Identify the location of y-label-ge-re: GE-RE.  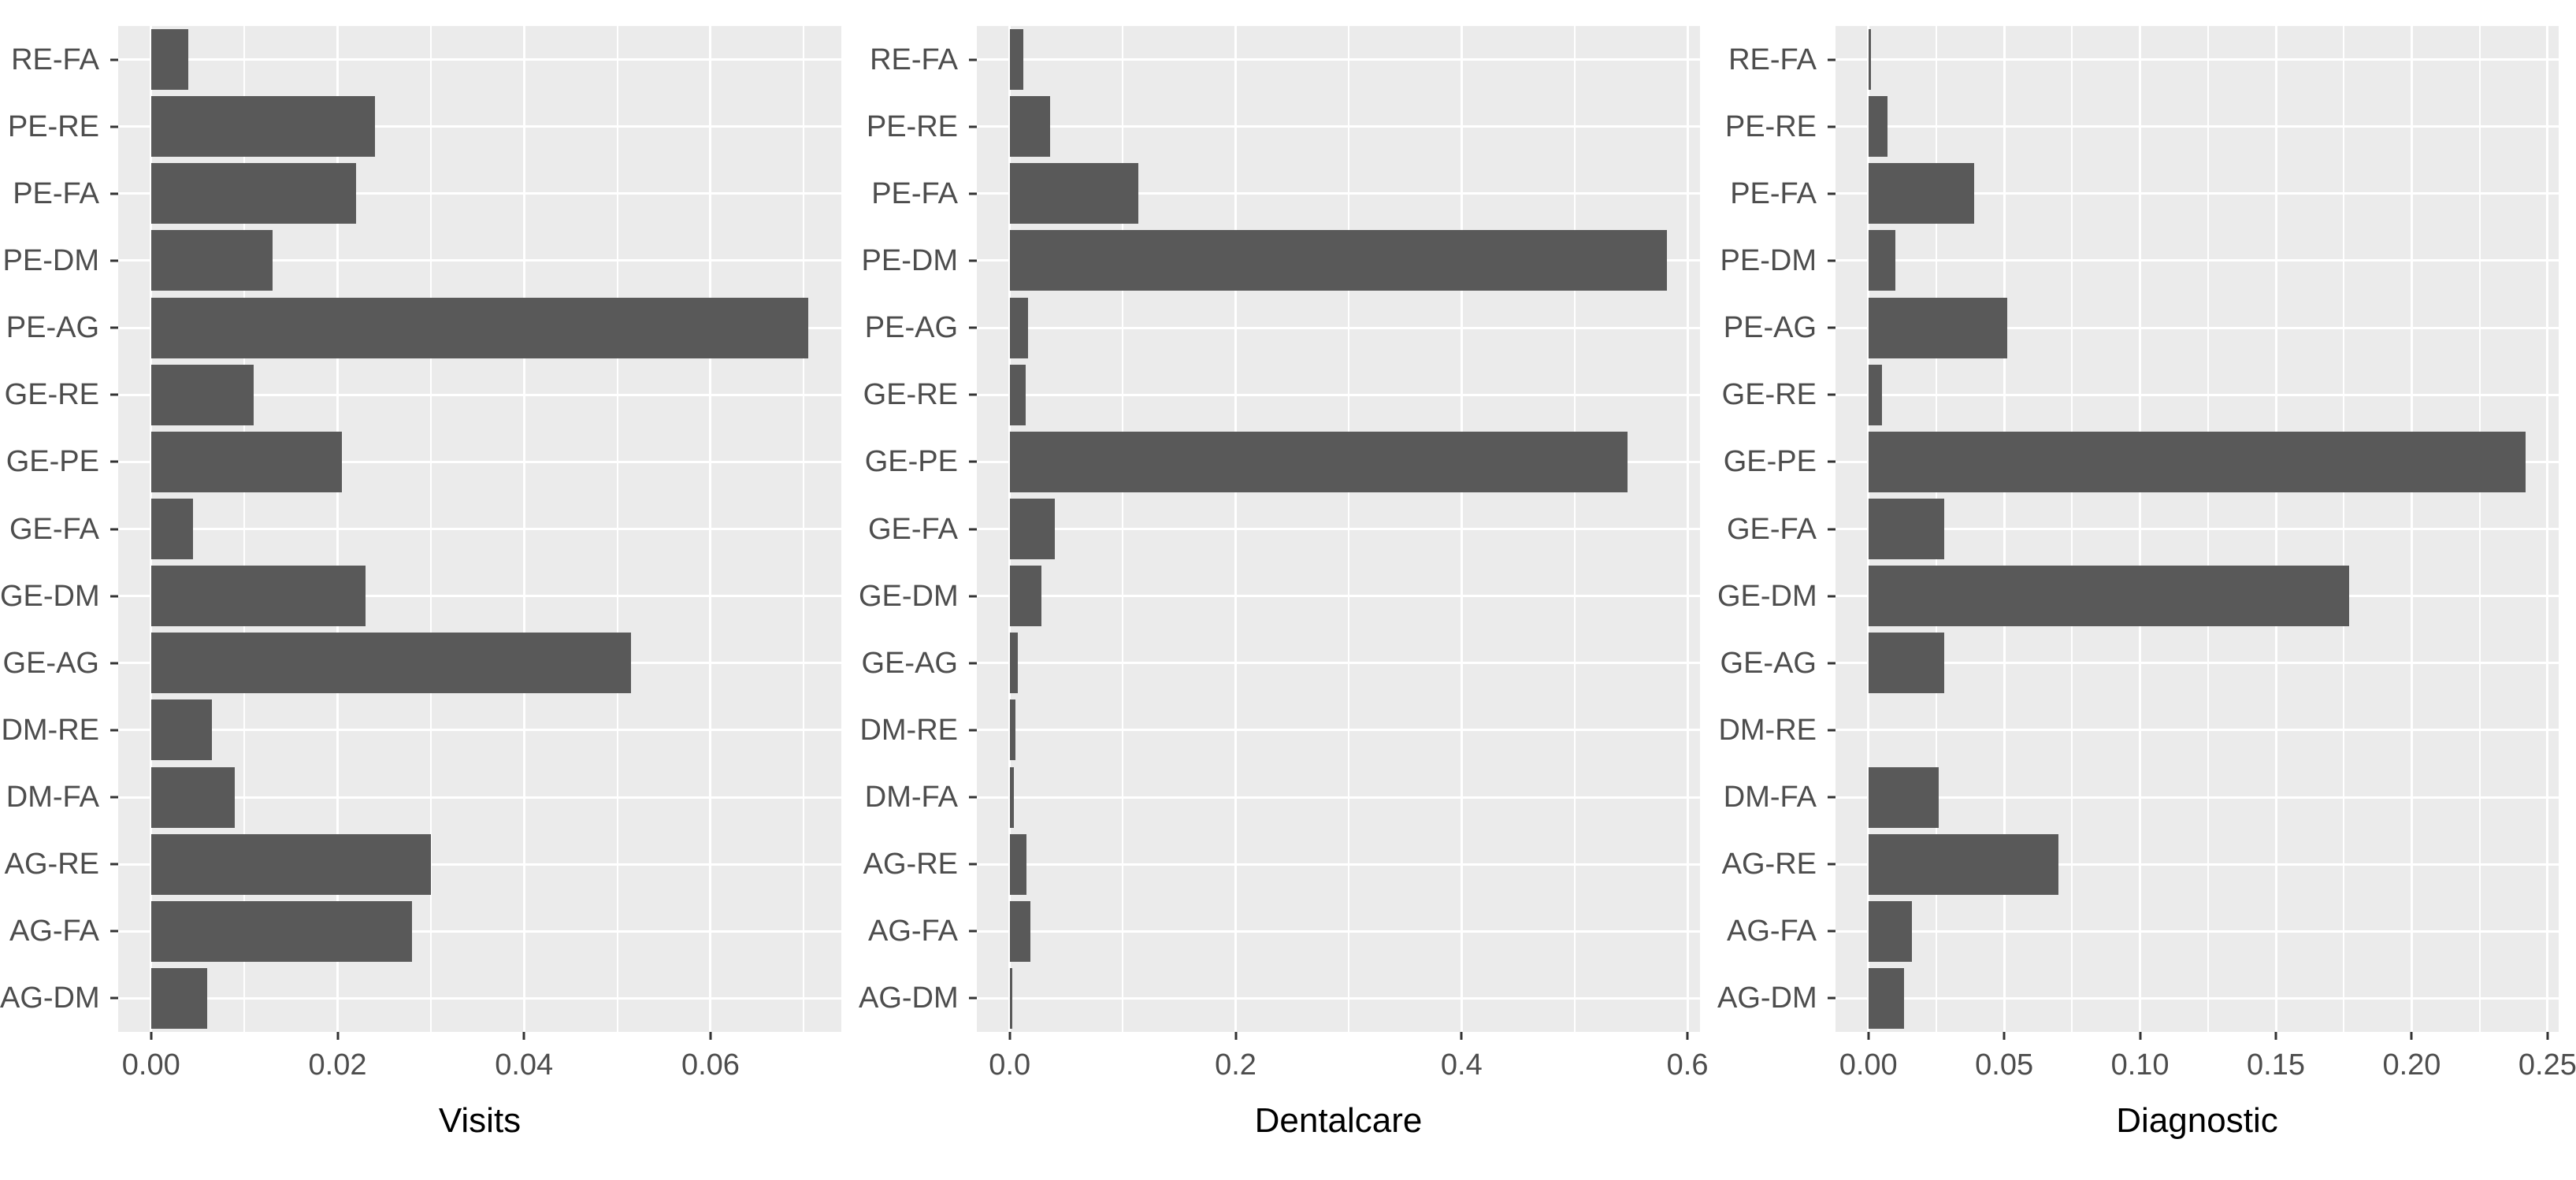
(51, 395).